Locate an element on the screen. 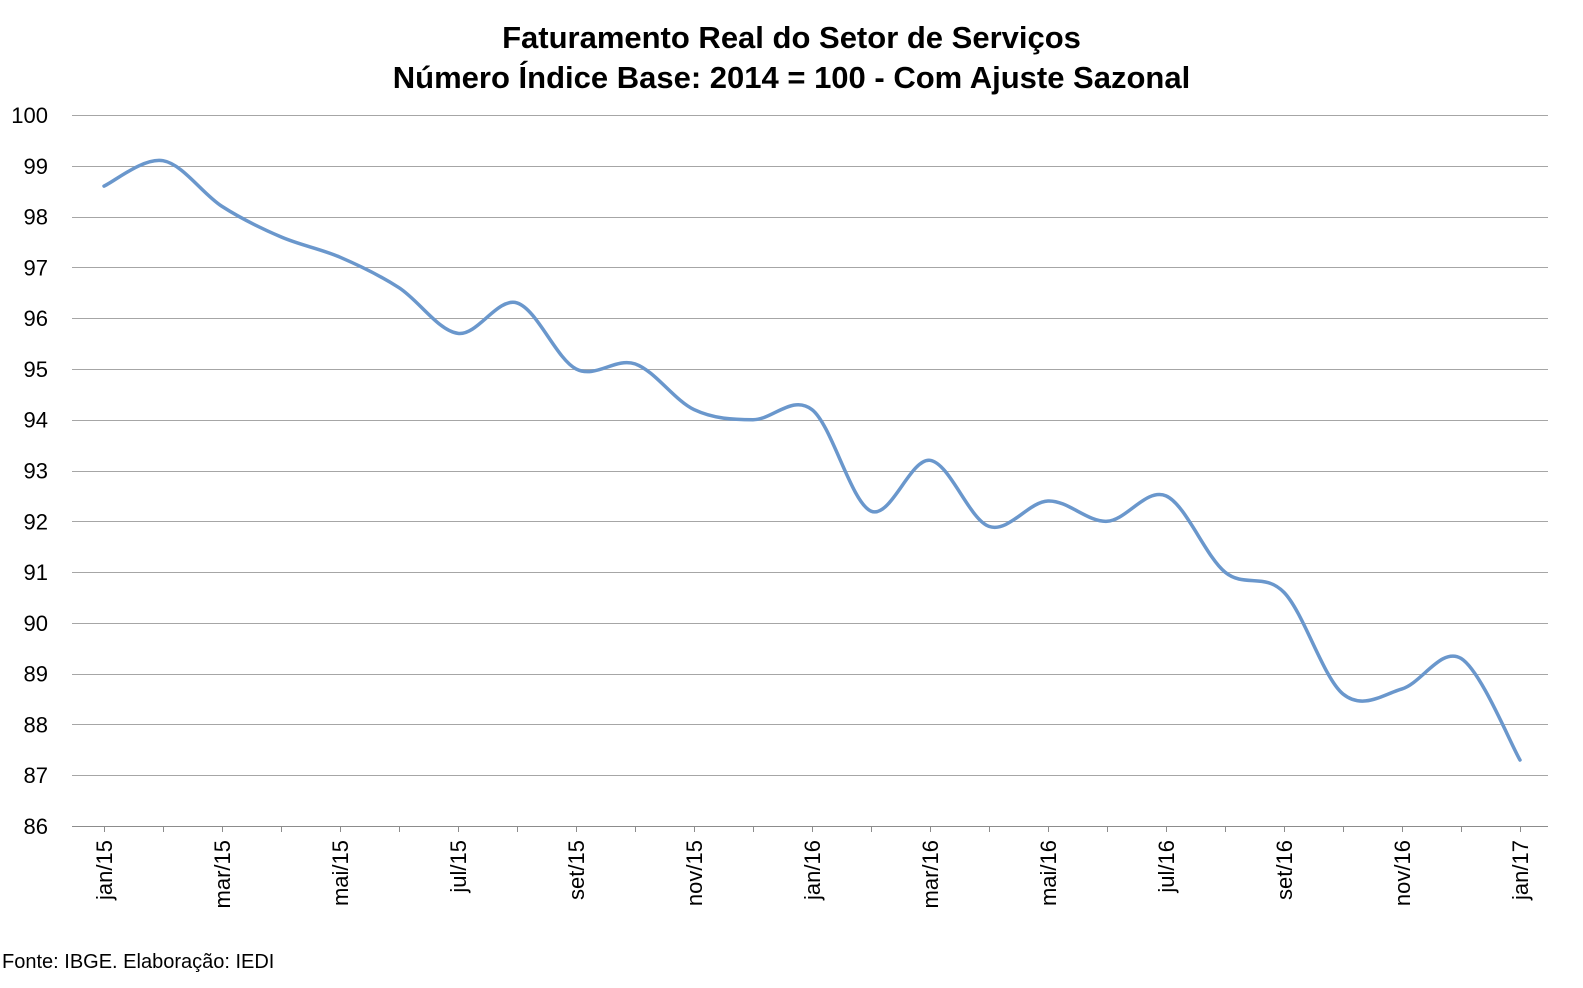  y-tick-label: 92 is located at coordinates (36, 521).